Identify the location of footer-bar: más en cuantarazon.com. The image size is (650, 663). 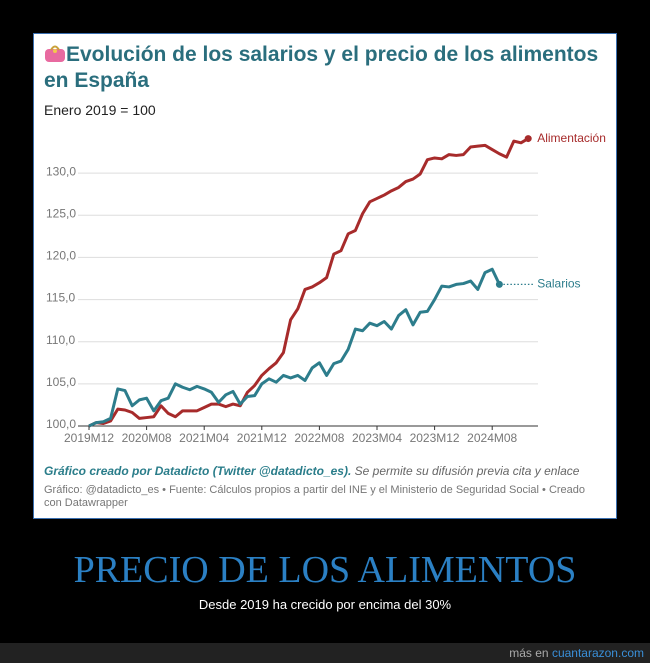
(325, 653).